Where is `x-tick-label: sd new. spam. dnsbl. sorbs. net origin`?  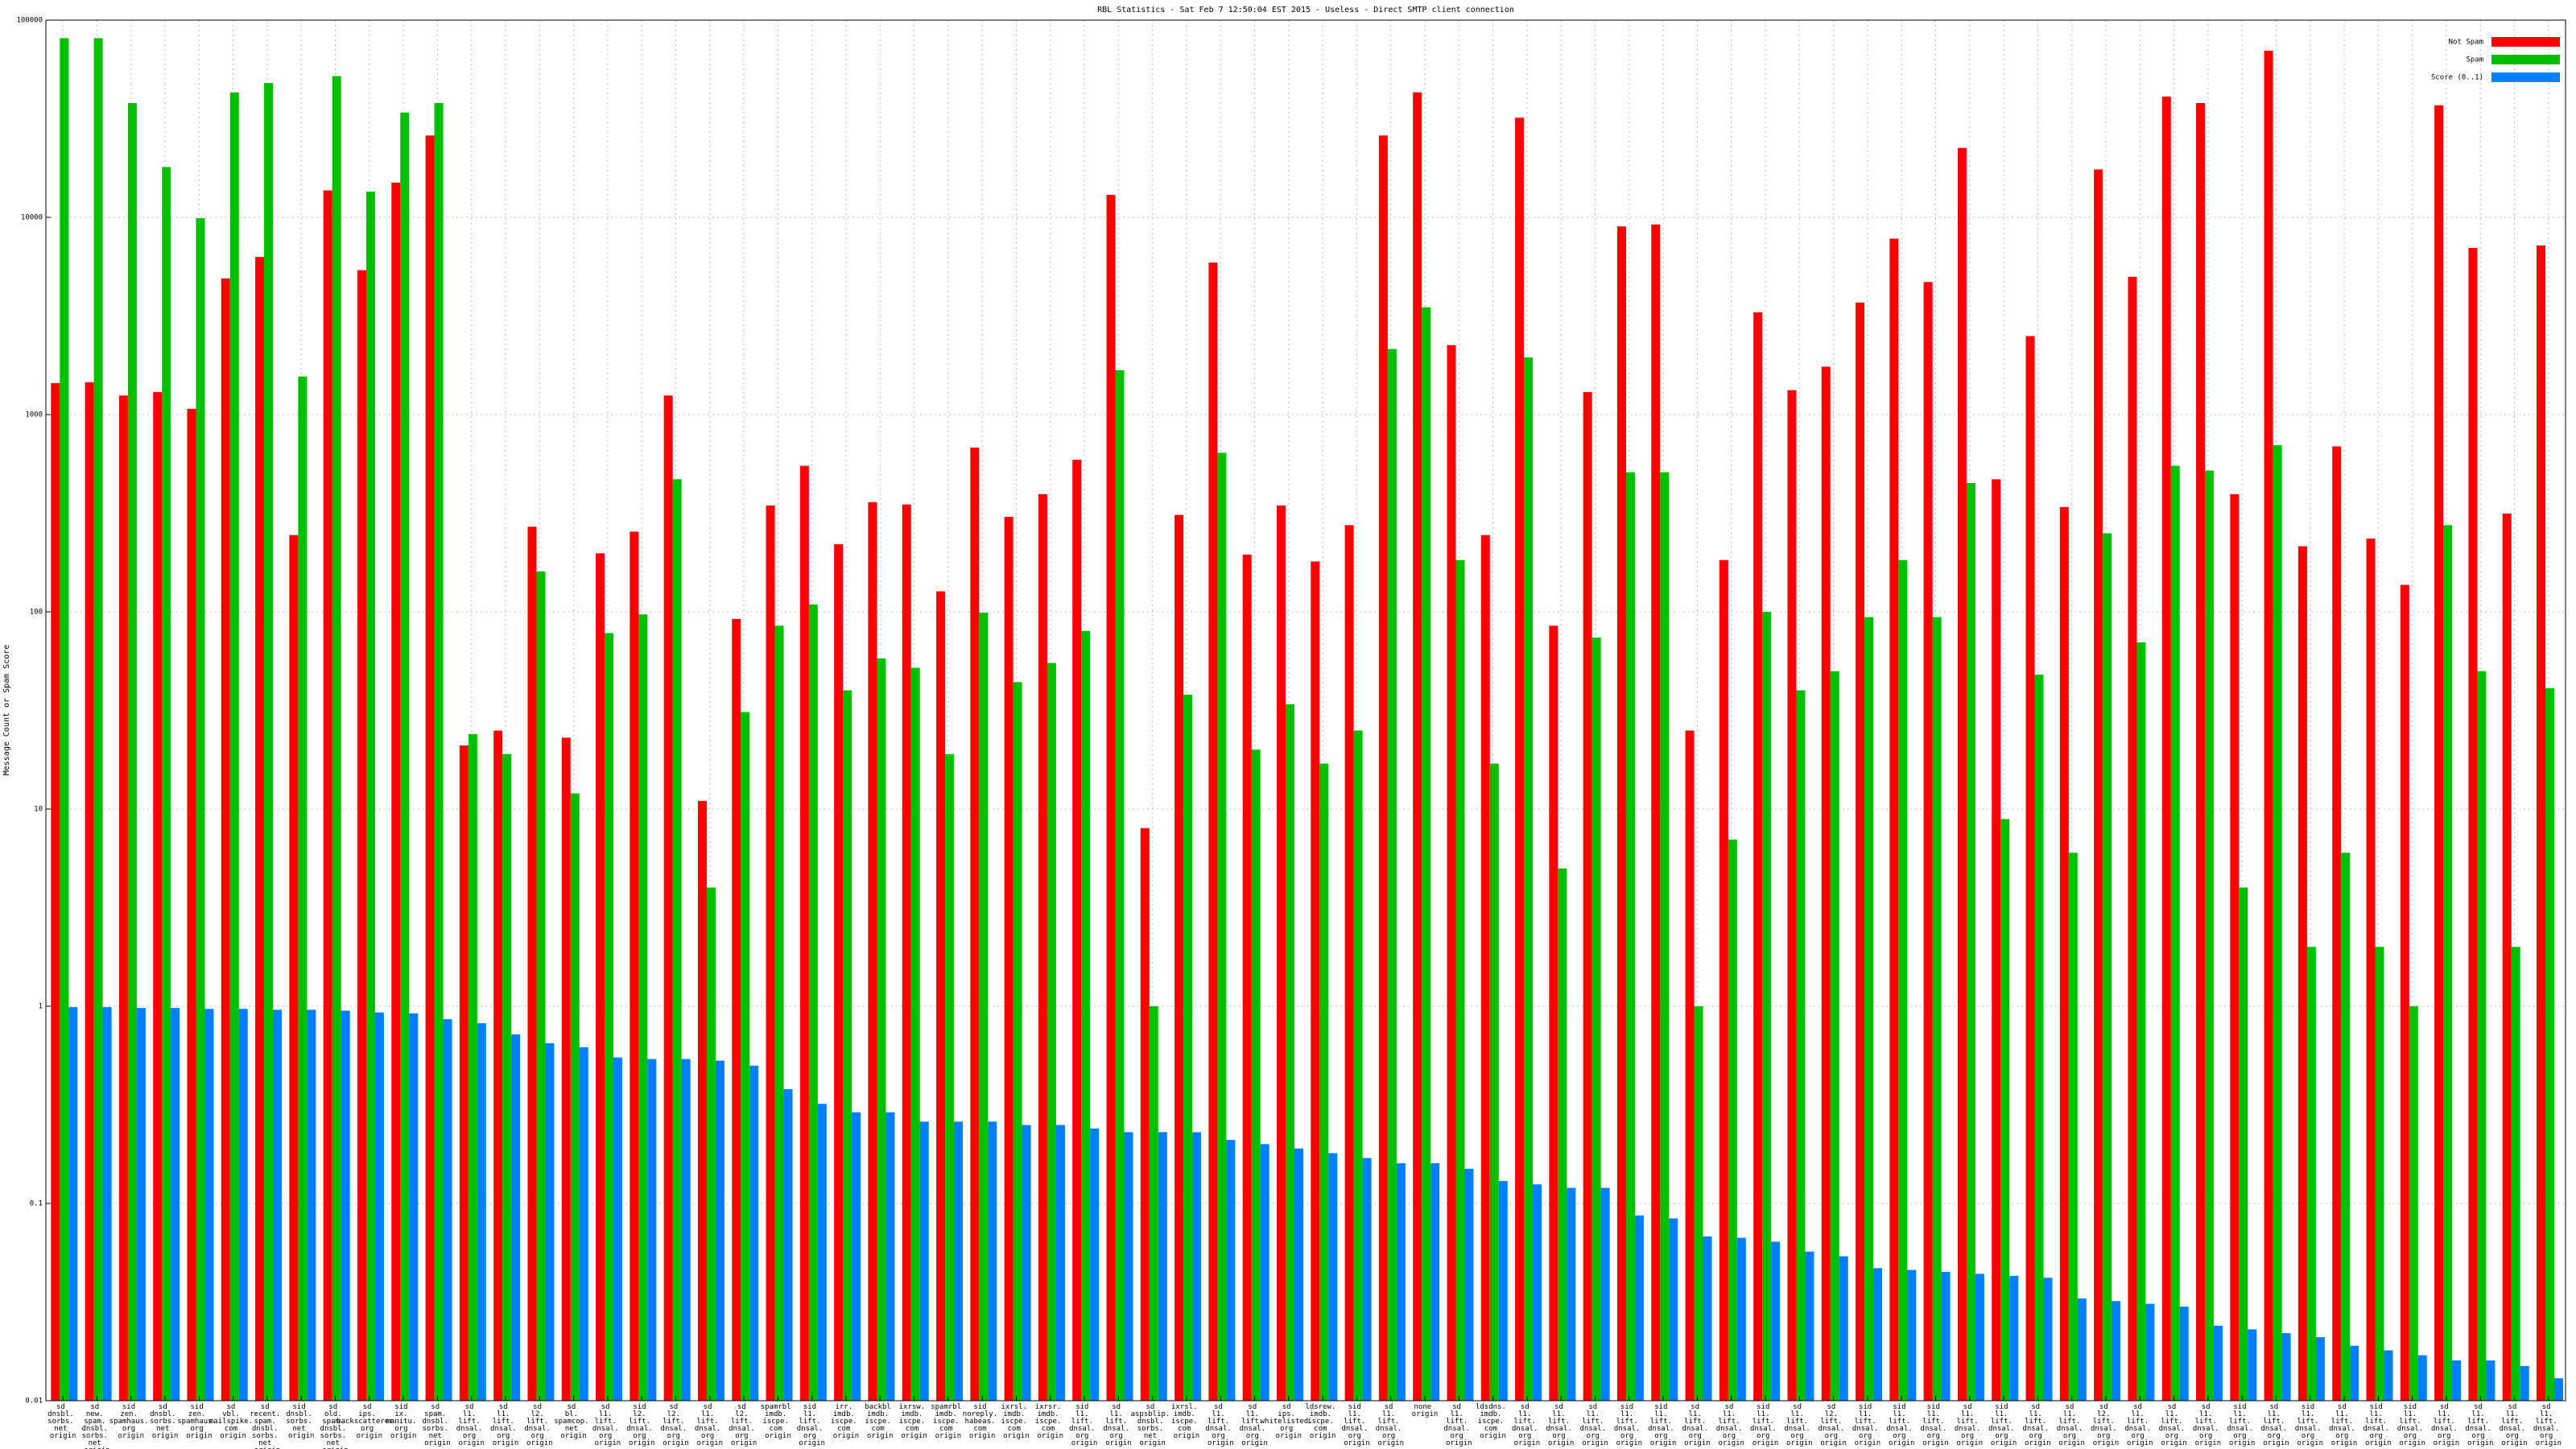 x-tick-label: sd new. spam. dnsbl. sorbs. net origin is located at coordinates (96, 1426).